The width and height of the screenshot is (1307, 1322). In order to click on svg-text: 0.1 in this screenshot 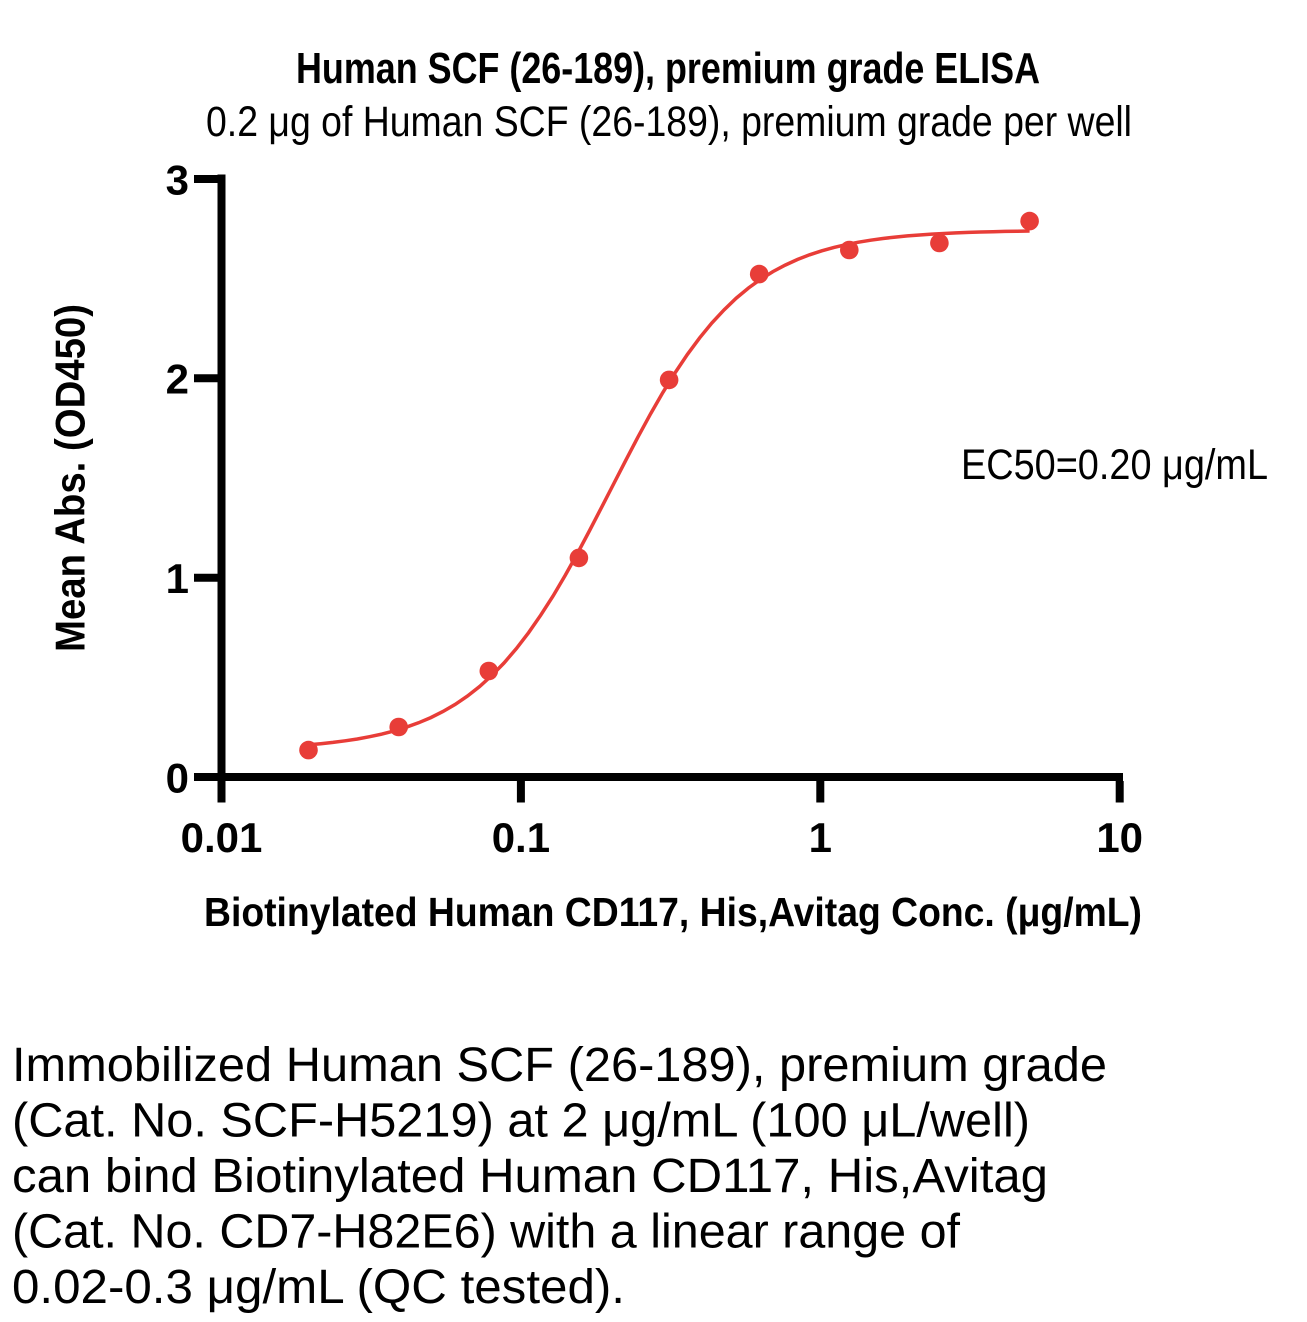, I will do `click(521, 837)`.